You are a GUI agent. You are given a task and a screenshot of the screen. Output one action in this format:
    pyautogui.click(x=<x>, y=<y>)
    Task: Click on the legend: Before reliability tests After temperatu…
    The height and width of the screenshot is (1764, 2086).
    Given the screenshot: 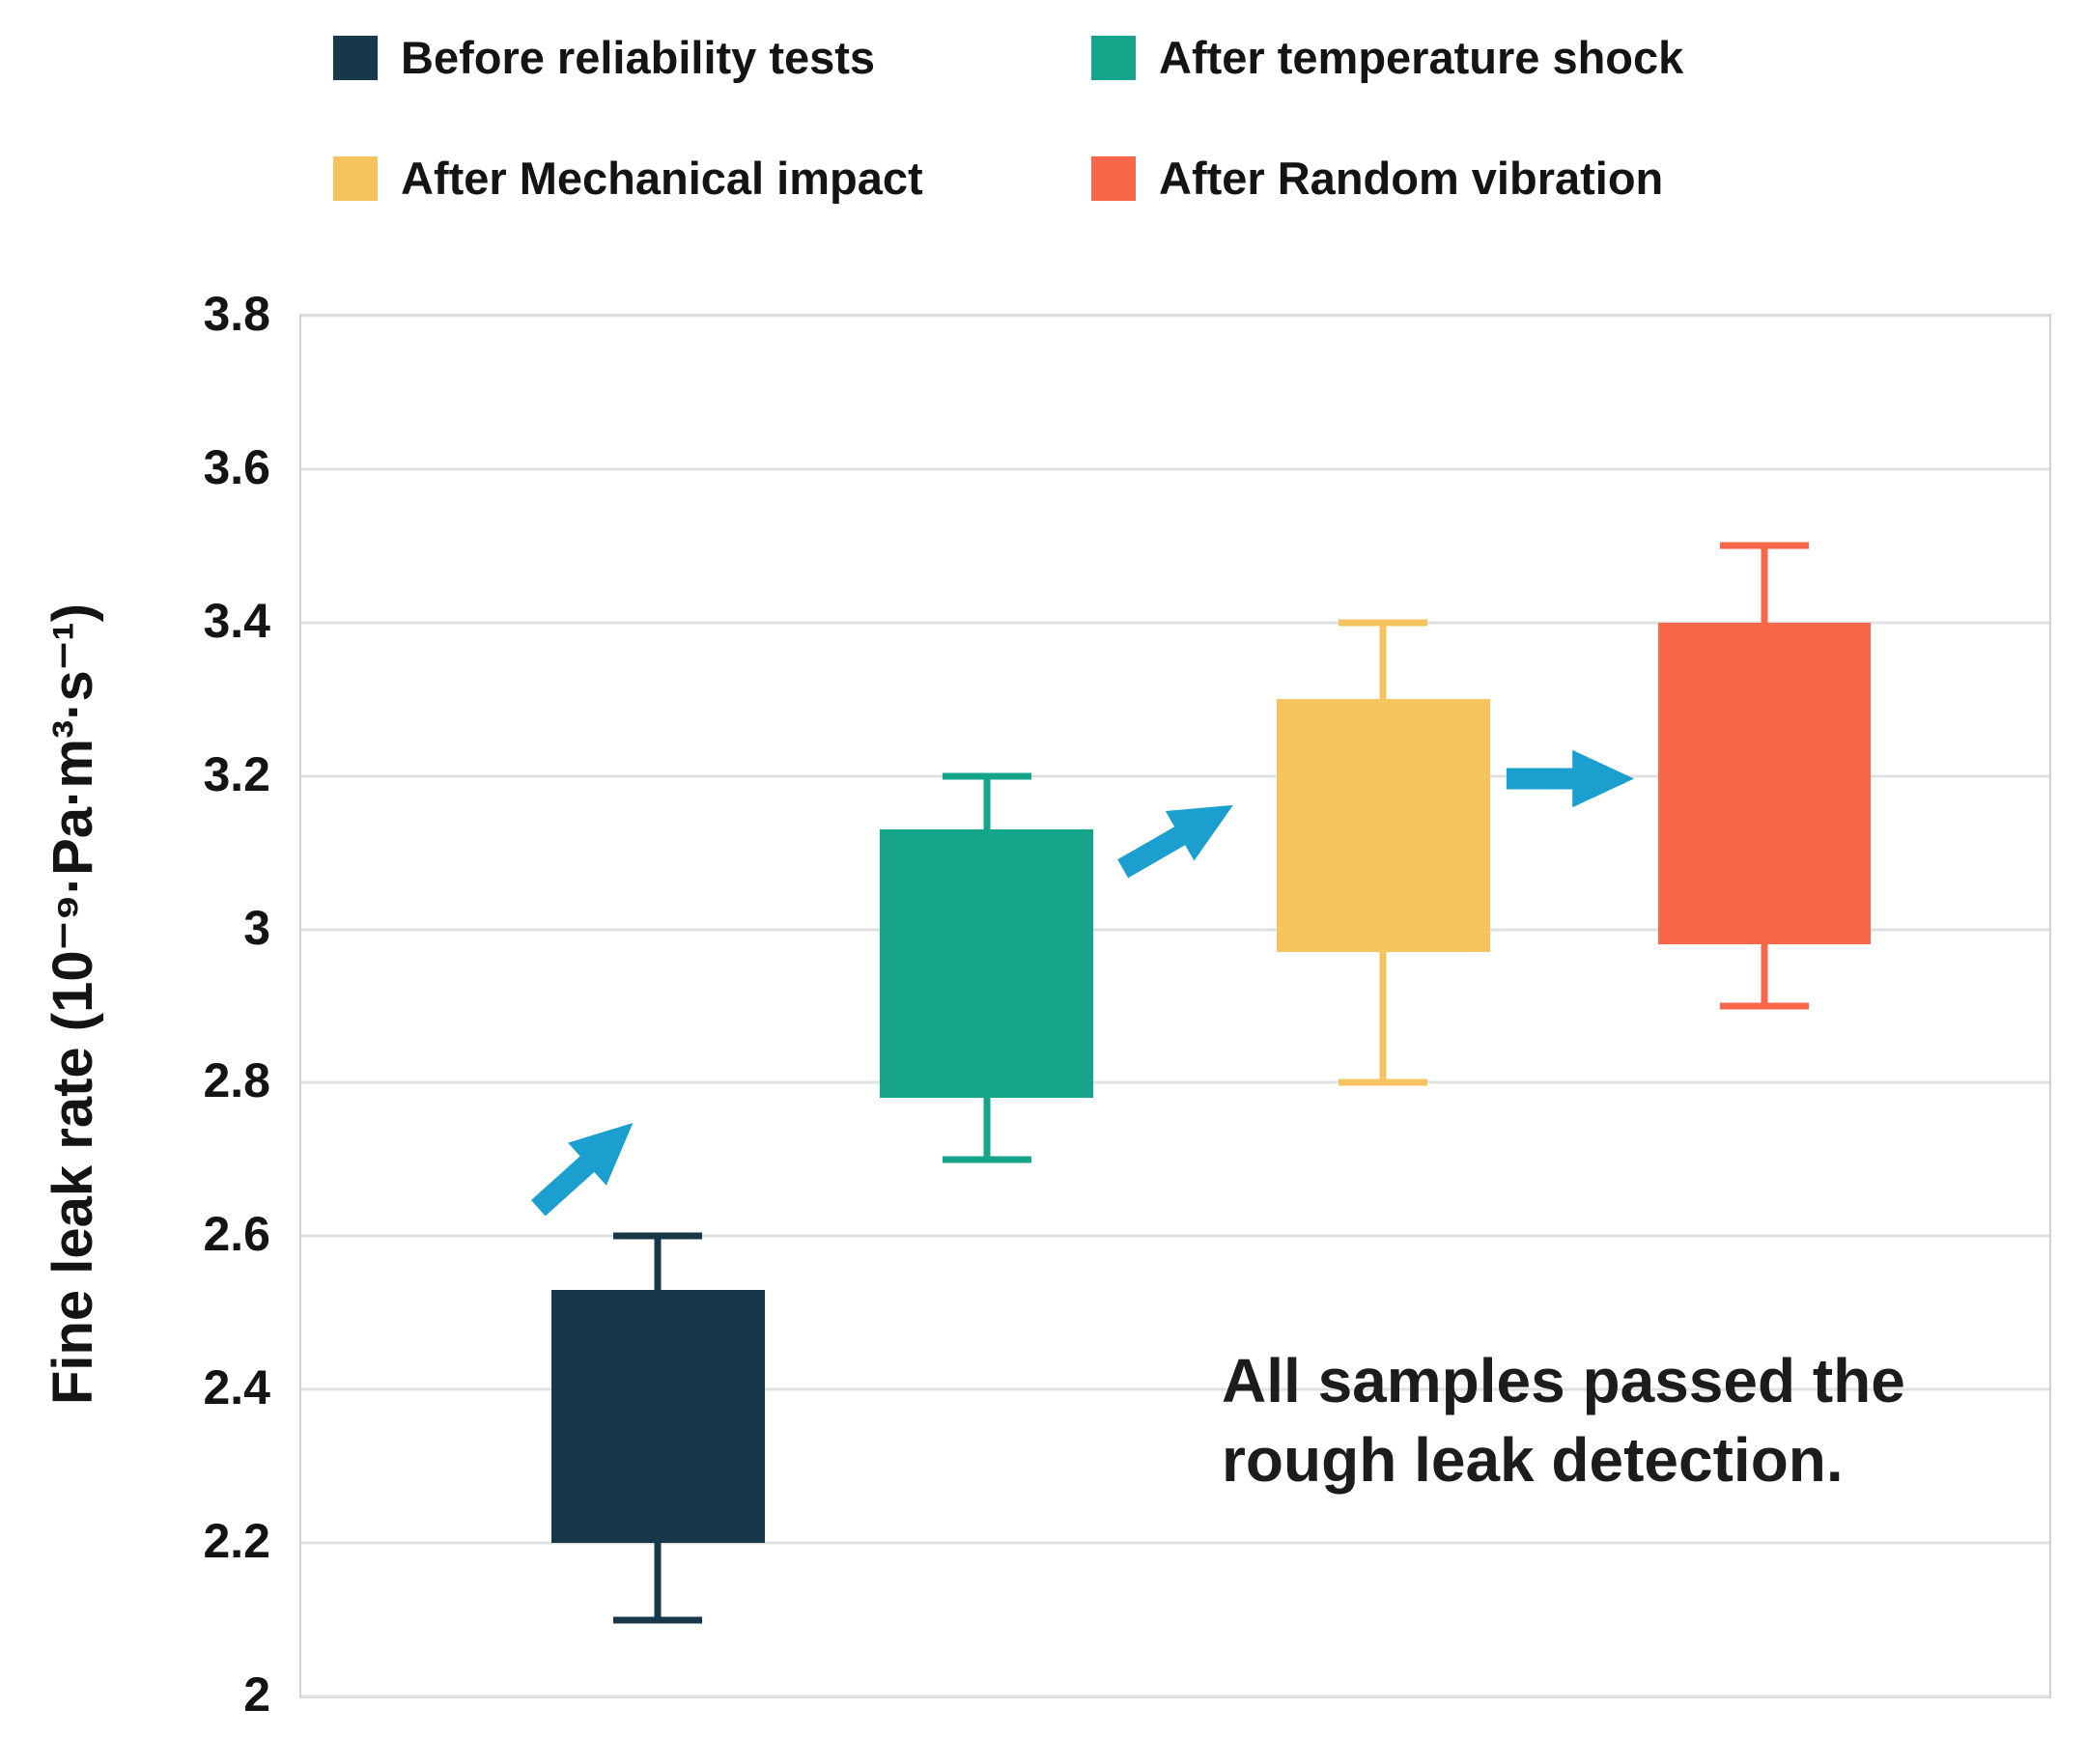 What is the action you would take?
    pyautogui.click(x=1008, y=118)
    